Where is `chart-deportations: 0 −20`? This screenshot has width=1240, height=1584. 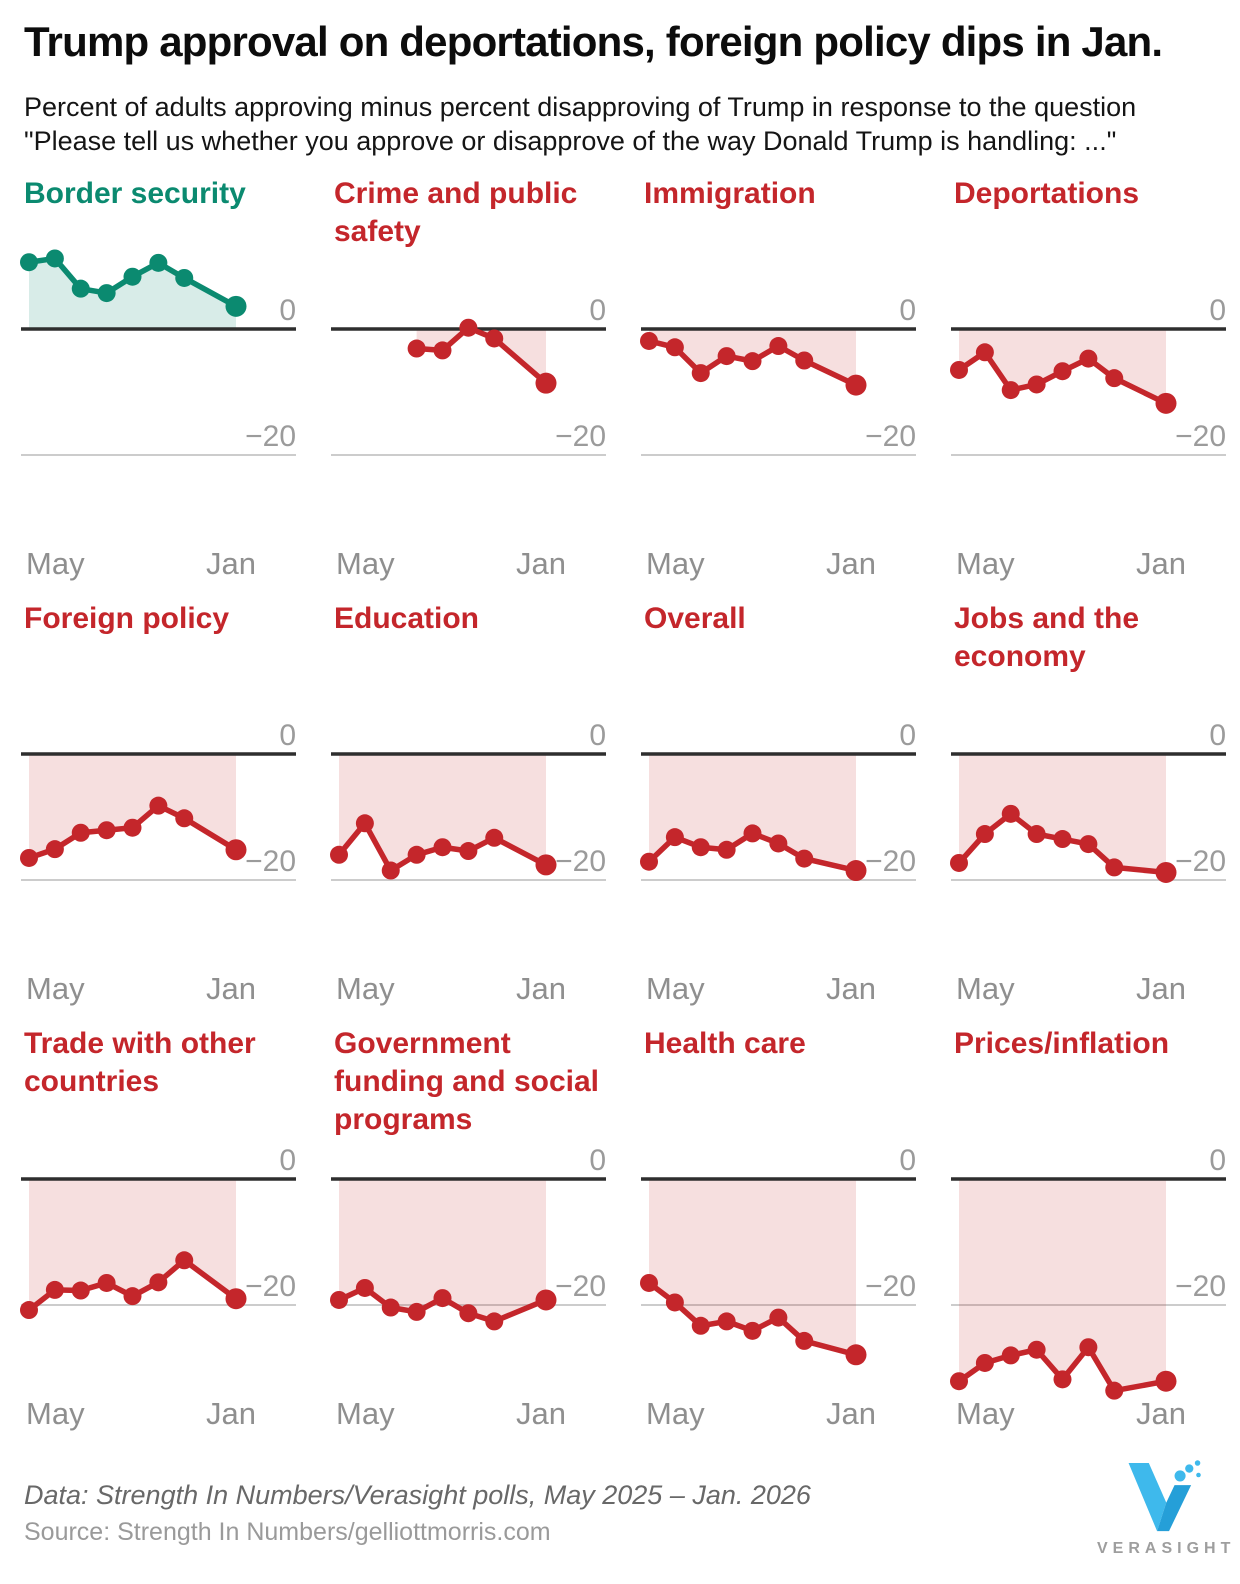
chart-deportations: 0 −20 is located at coordinates (1088, 375).